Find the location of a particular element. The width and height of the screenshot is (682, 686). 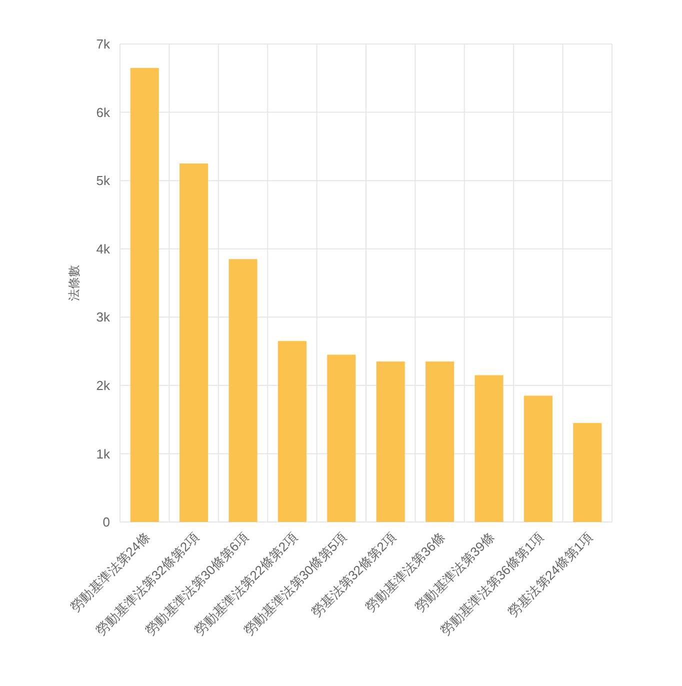

y-tick-label: 4k is located at coordinates (103, 248).